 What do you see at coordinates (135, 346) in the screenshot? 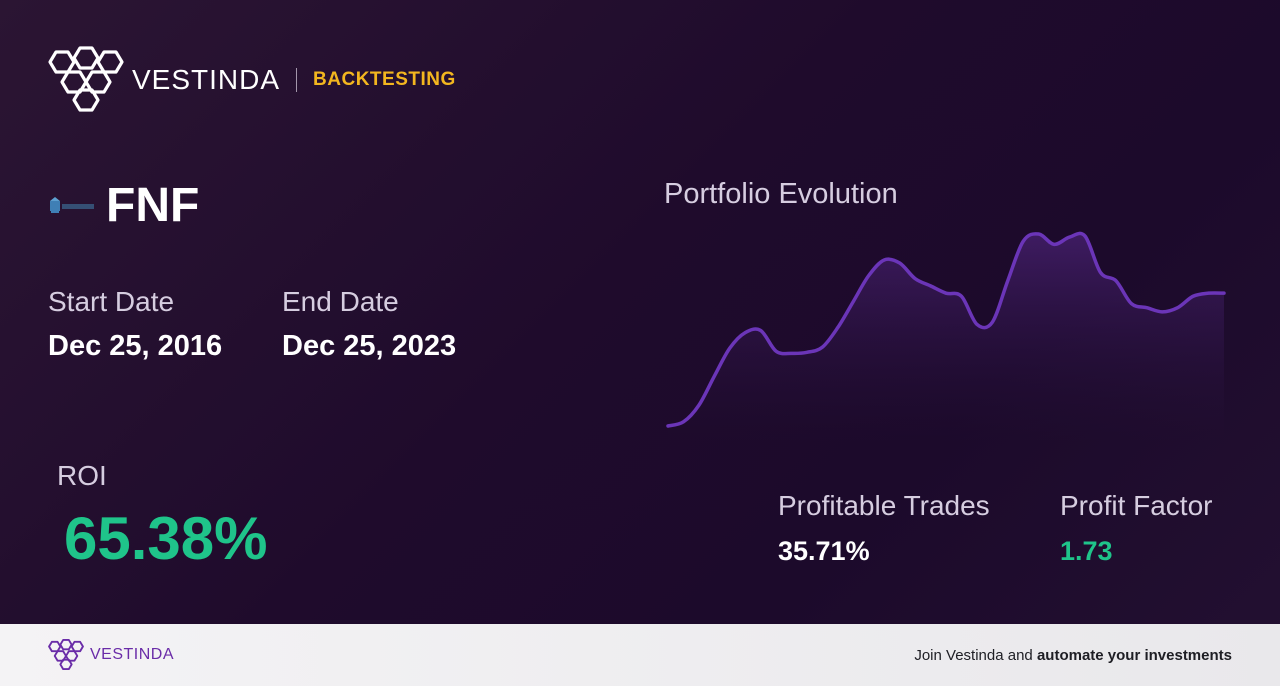
I see `start-date-value: Dec 25, 2016` at bounding box center [135, 346].